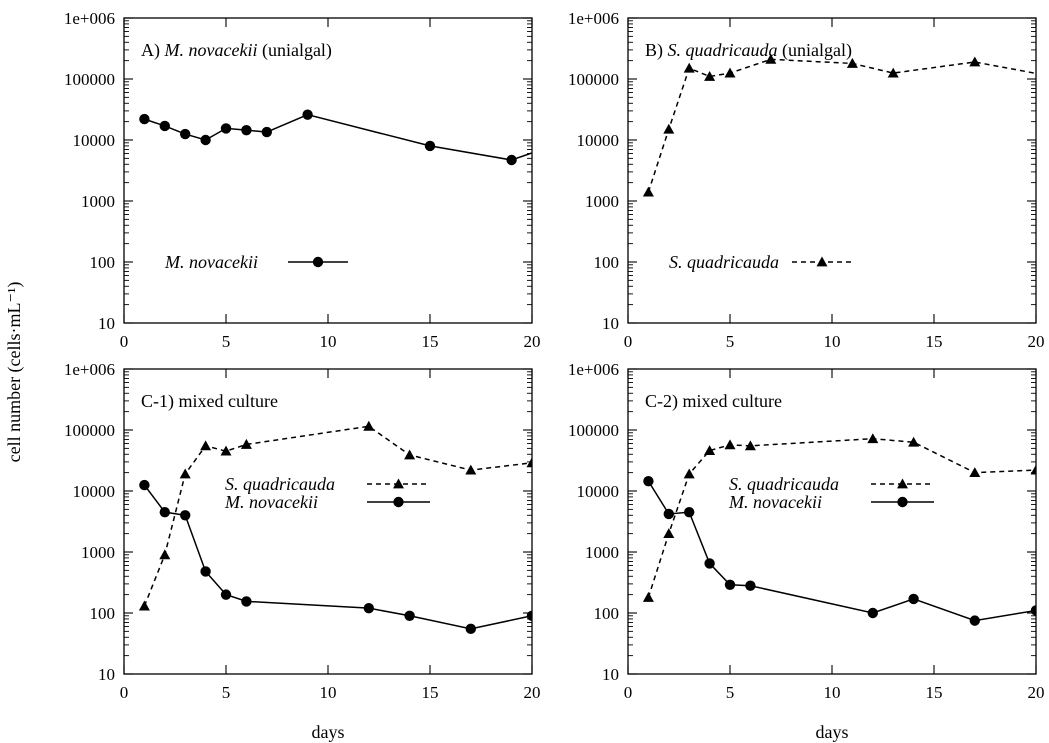 This screenshot has width=1049, height=743. Describe the element at coordinates (664, 401) in the screenshot. I see `panel-label: C-2)` at that location.